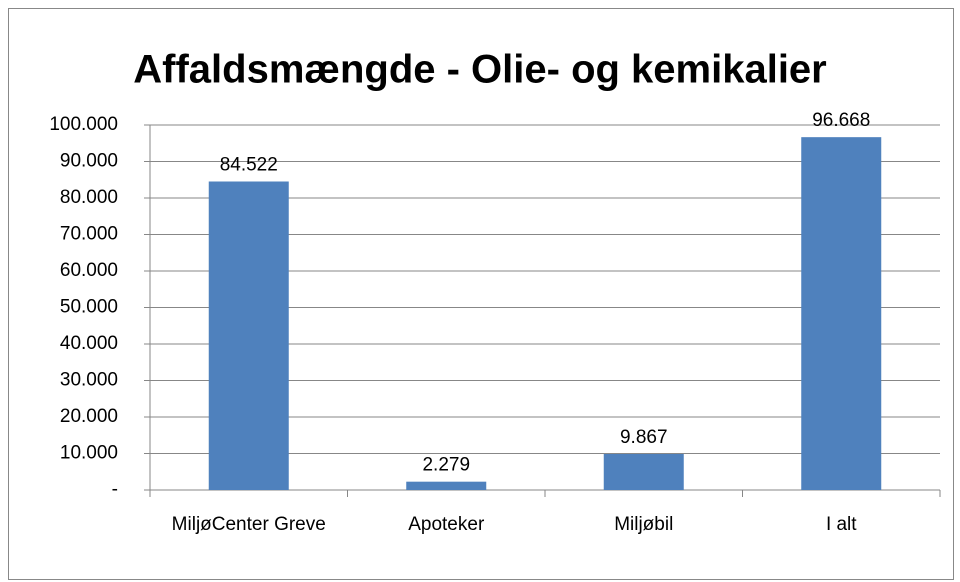  I want to click on y-tick-label: 30.000, so click(89, 380).